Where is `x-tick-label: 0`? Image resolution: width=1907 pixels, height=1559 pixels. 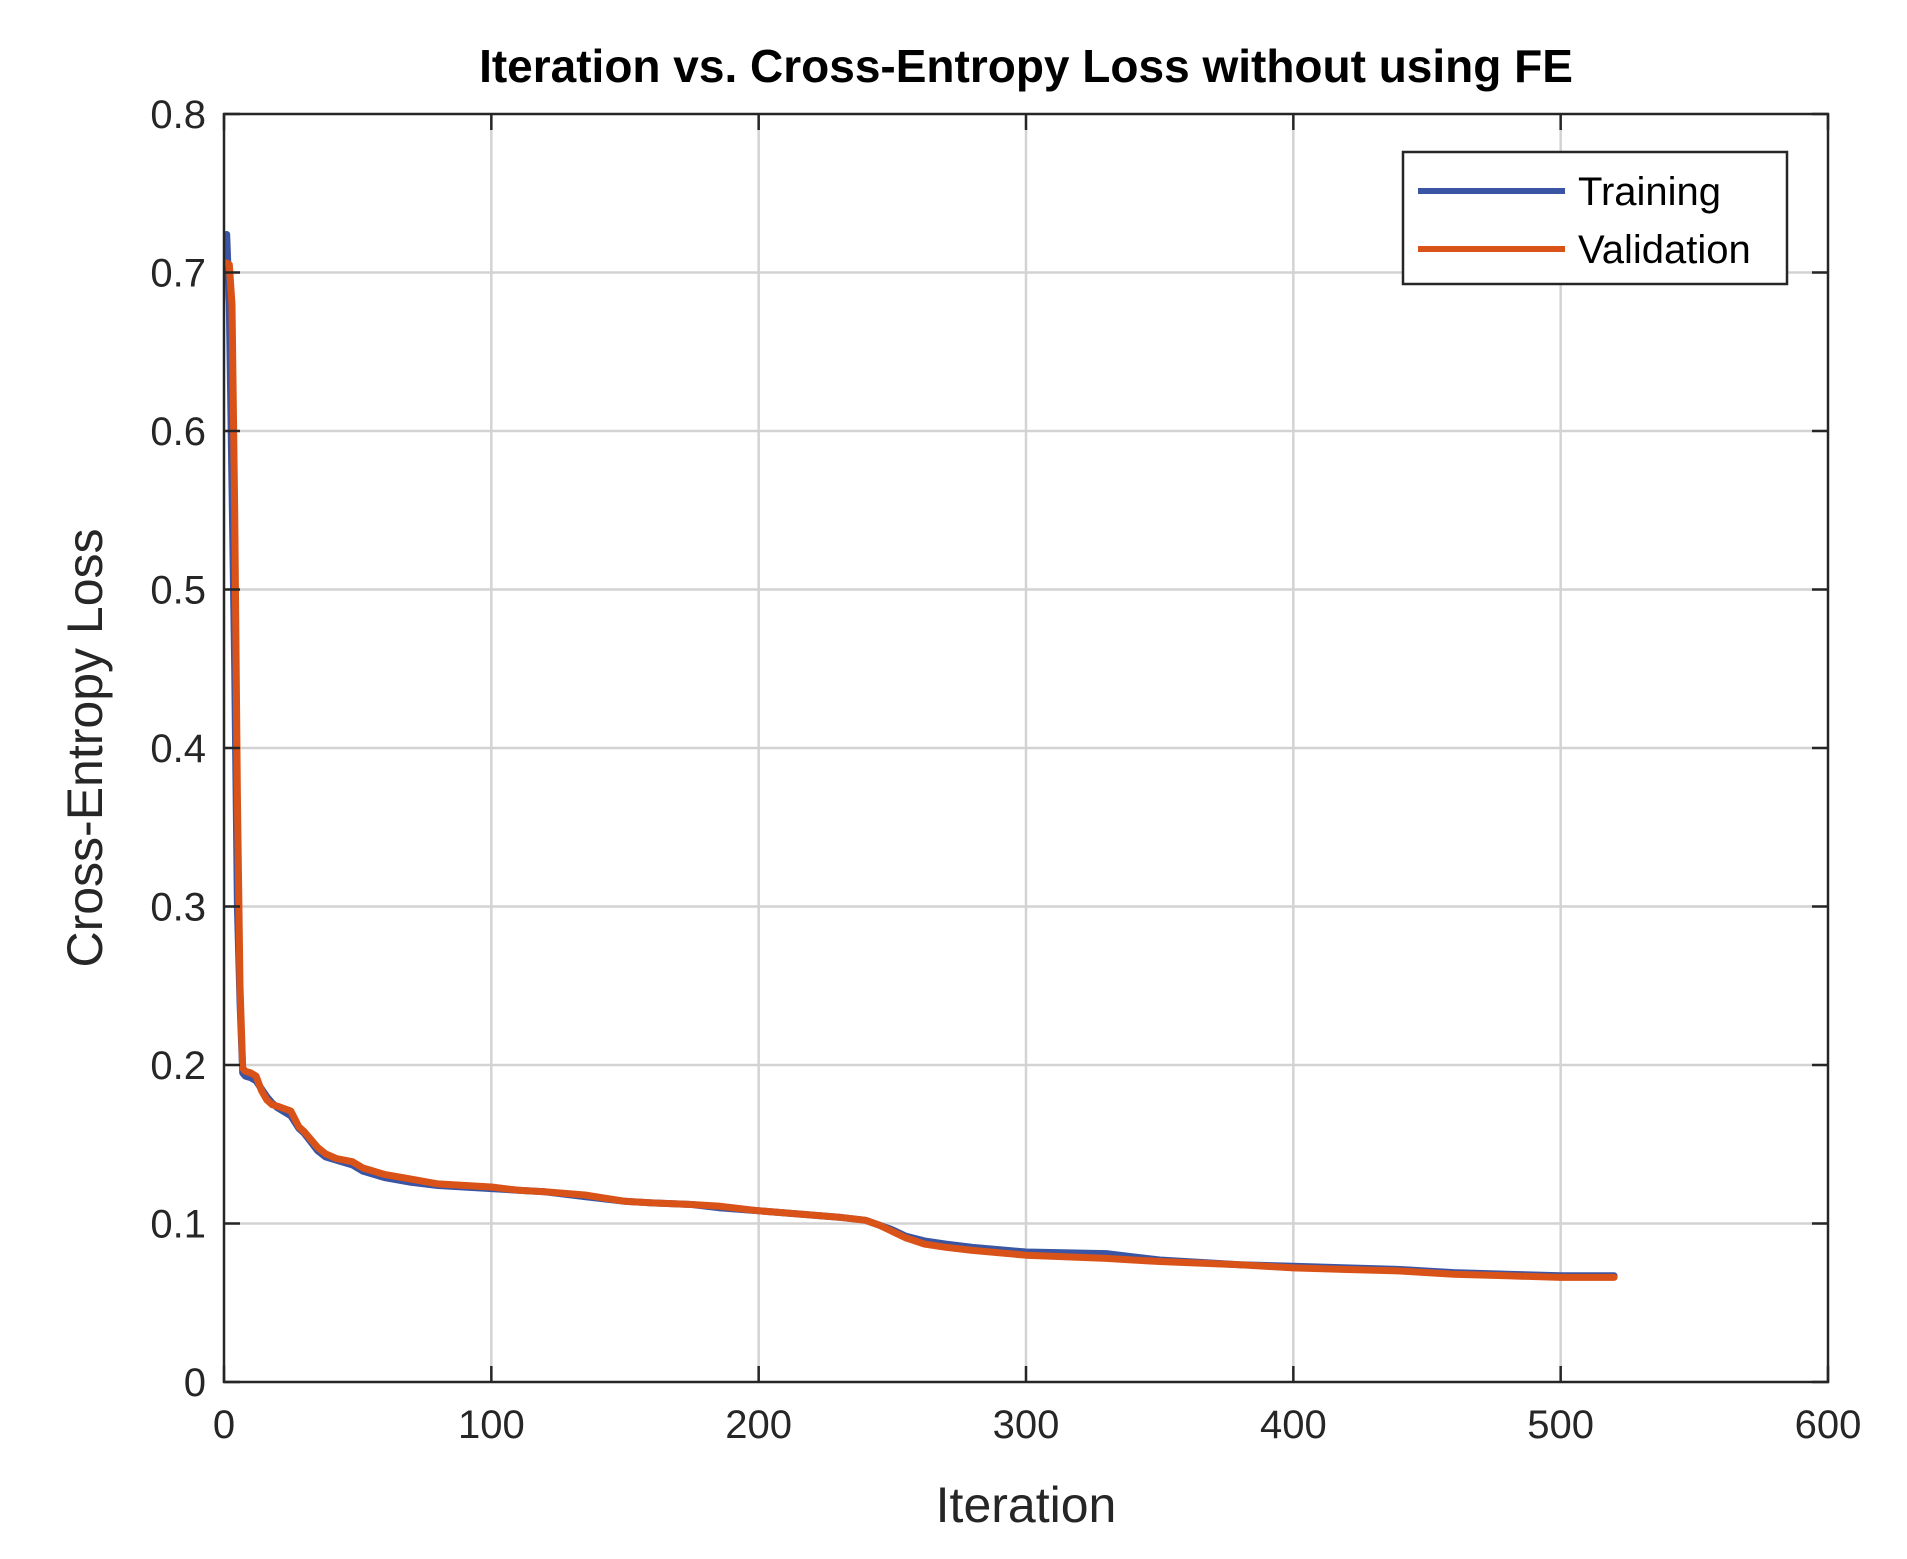
x-tick-label: 0 is located at coordinates (224, 1425).